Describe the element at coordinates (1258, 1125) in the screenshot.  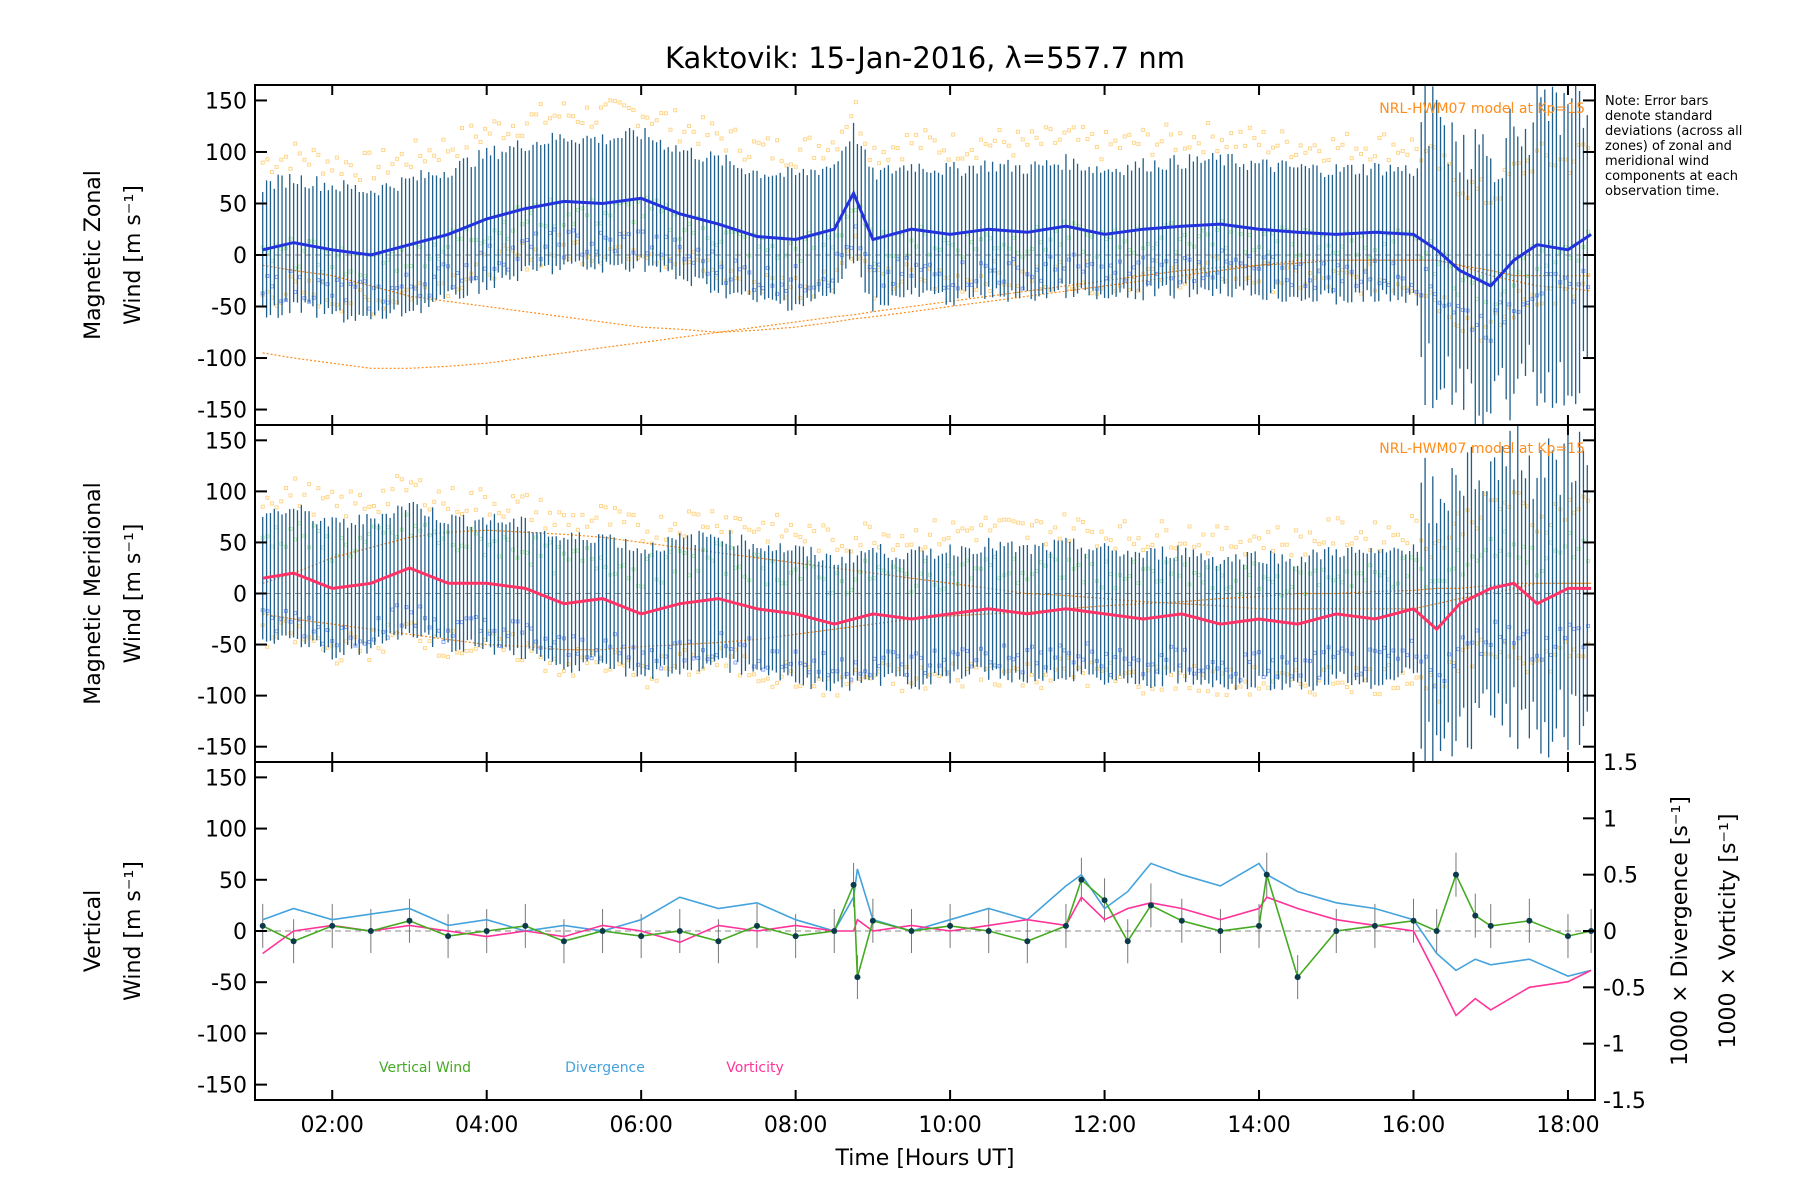
I see `x-tick-label: 14:00` at that location.